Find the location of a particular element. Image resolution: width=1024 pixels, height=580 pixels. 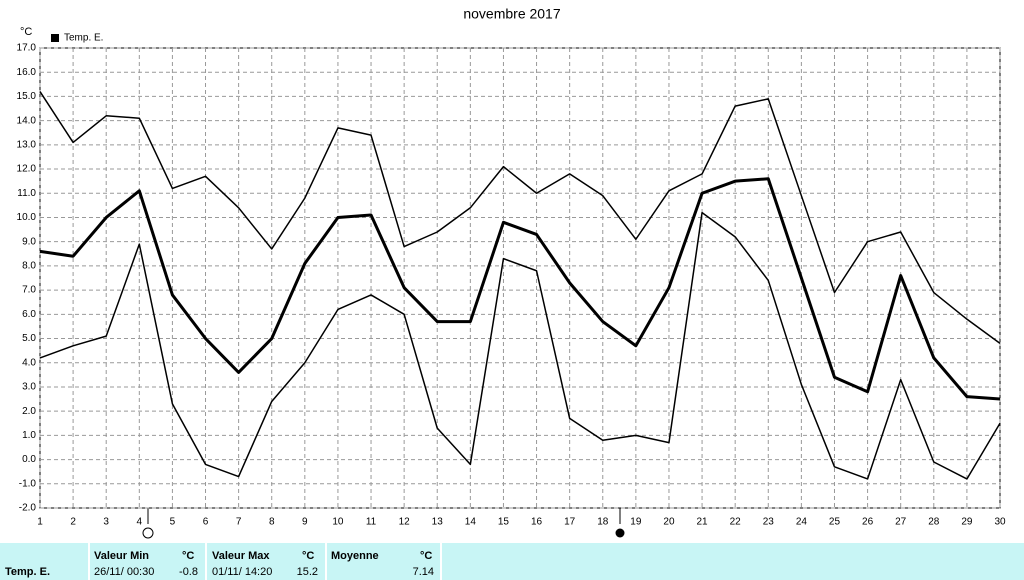

header: Valeur Min is located at coordinates (122, 556).